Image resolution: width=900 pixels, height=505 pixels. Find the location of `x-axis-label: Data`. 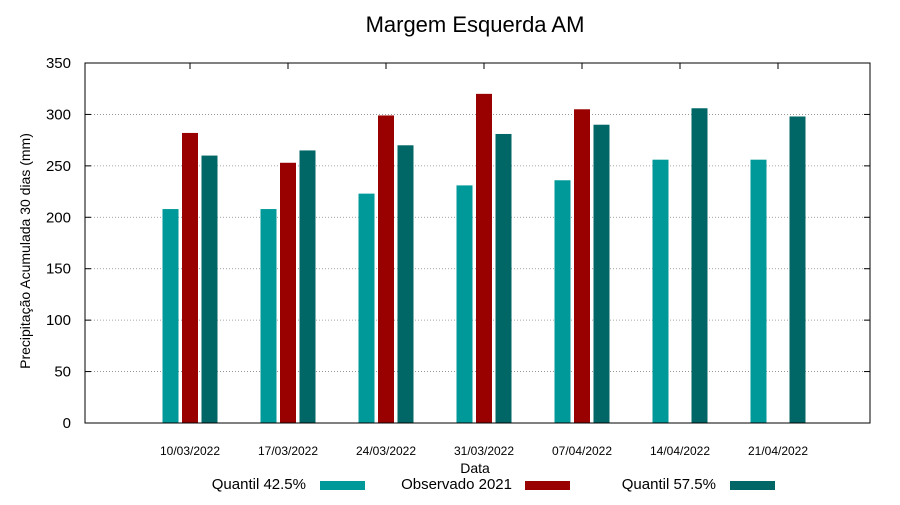

x-axis-label: Data is located at coordinates (475, 468).